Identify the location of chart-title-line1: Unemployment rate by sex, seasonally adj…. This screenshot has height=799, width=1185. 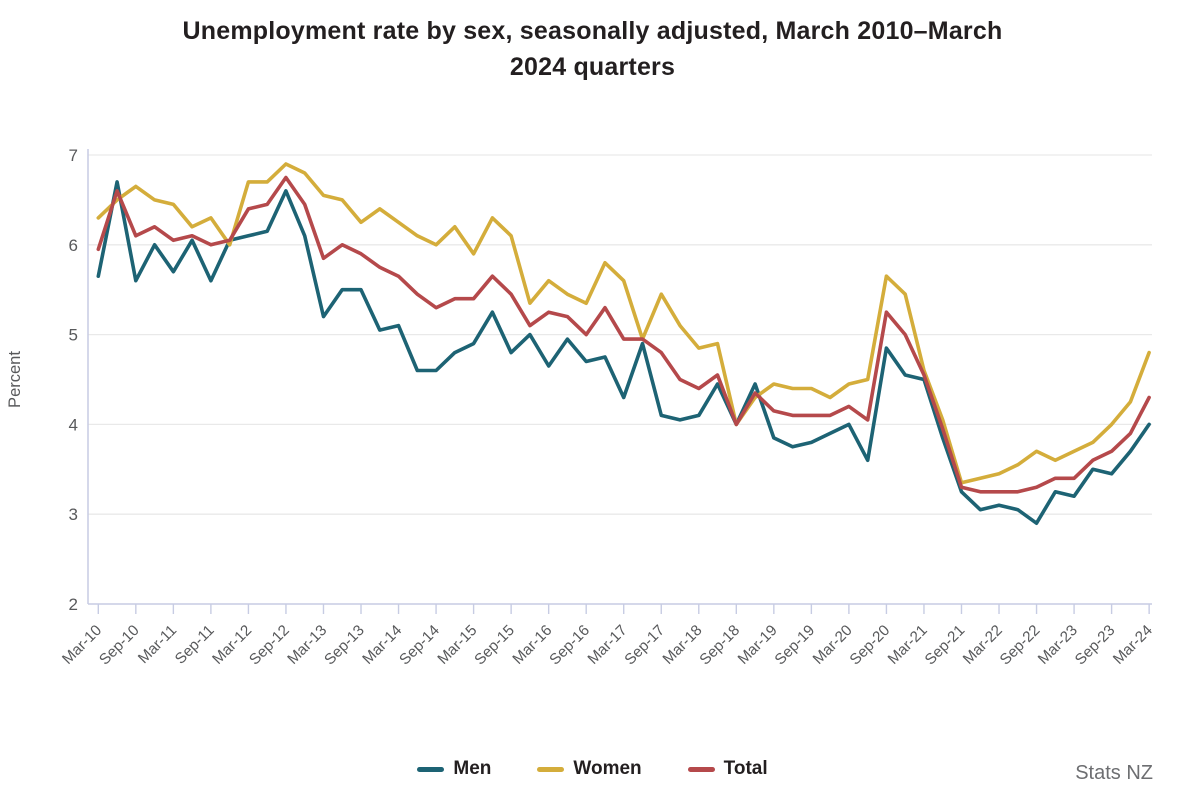
(592, 31).